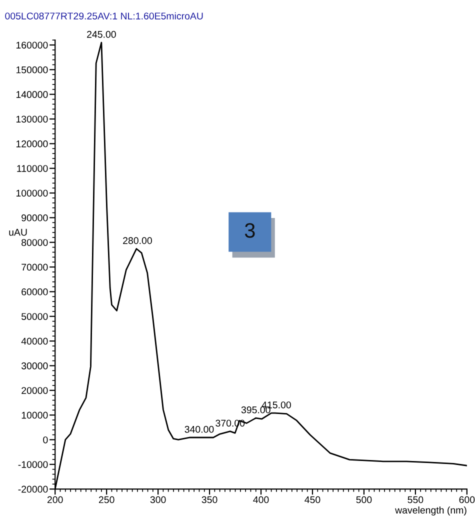  What do you see at coordinates (32, 193) in the screenshot?
I see `y-tick-label: 100000` at bounding box center [32, 193].